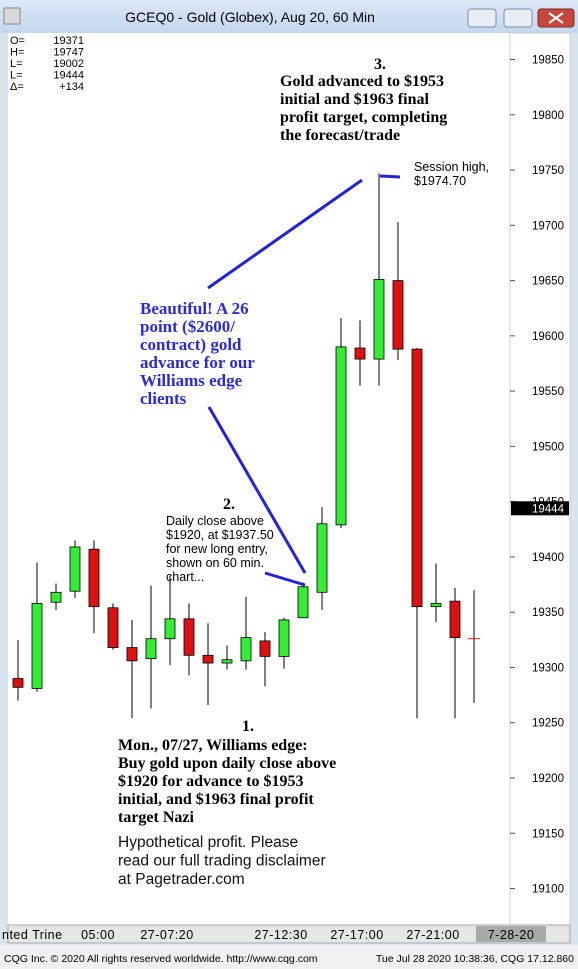 The image size is (578, 969). Describe the element at coordinates (17, 41) in the screenshot. I see `stat-key: O=` at that location.